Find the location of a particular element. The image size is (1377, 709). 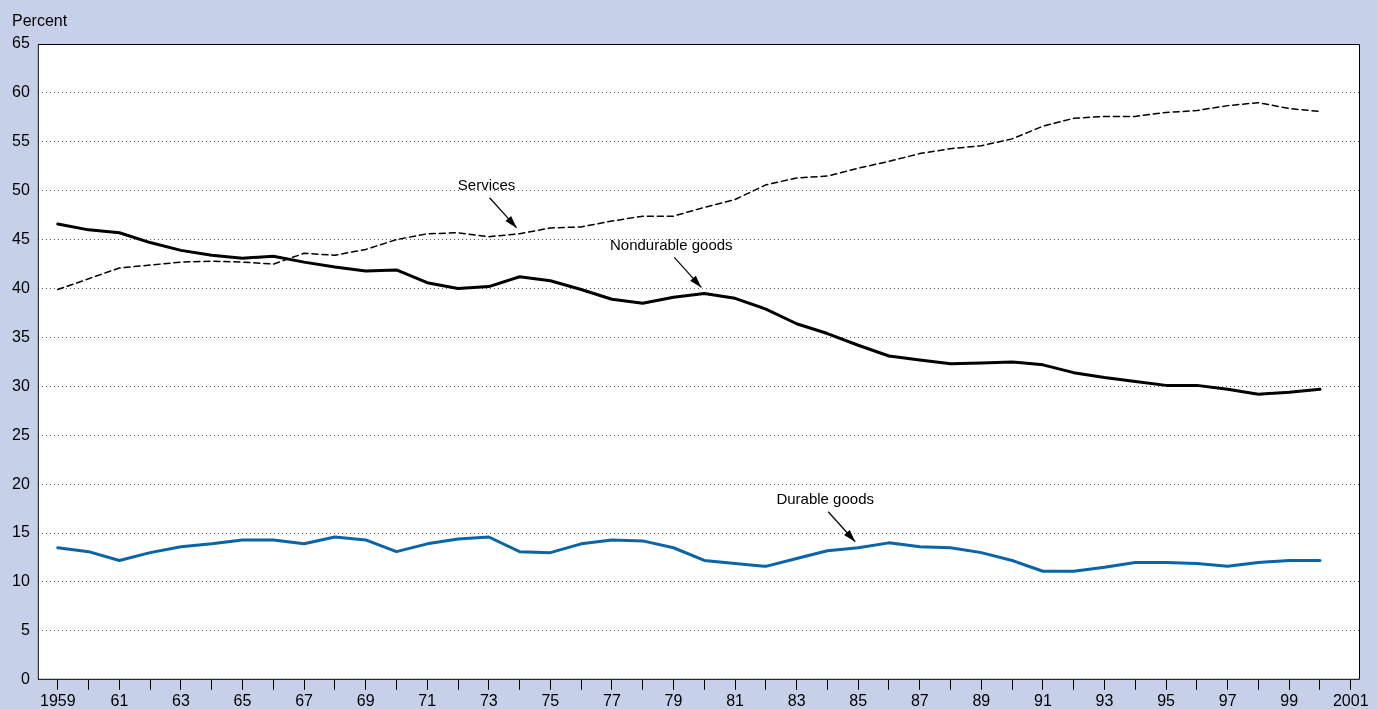

y-tick-label: 0 is located at coordinates (25, 679).